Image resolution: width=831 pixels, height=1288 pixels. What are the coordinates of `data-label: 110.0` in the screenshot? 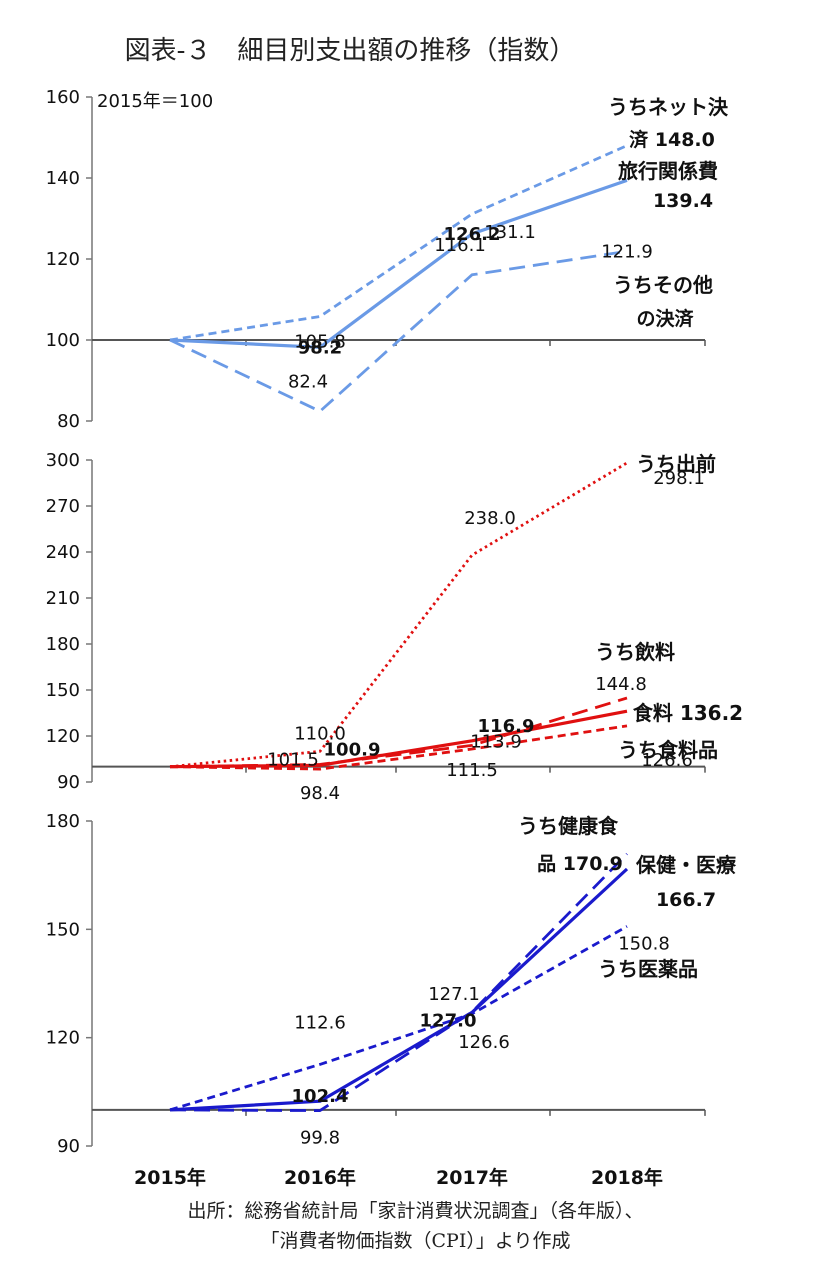 It's located at (320, 733).